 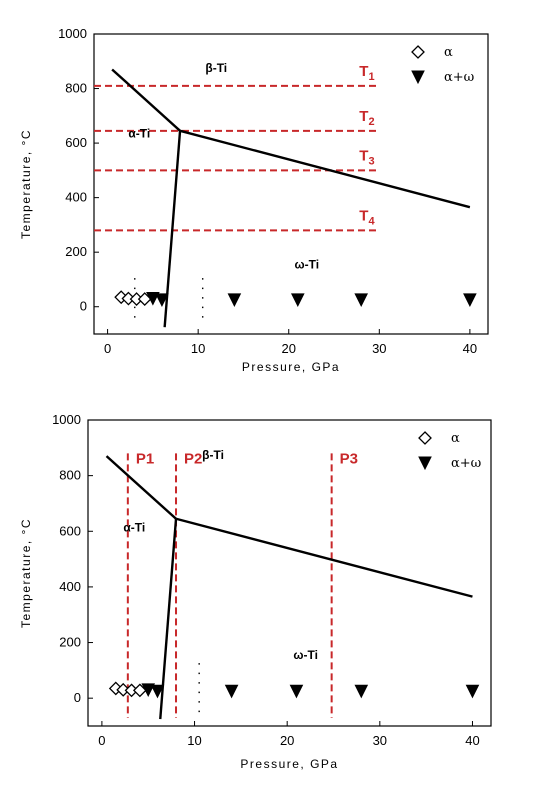 What do you see at coordinates (371, 161) in the screenshot?
I see `reference-label-subscript: 3` at bounding box center [371, 161].